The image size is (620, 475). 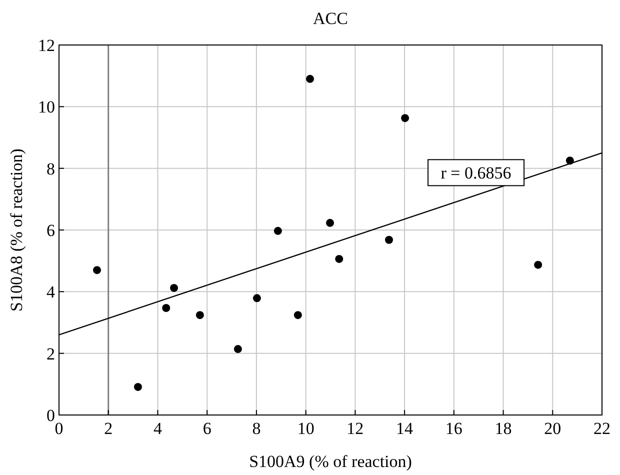 I want to click on y-tick-label: 6, so click(x=50, y=230).